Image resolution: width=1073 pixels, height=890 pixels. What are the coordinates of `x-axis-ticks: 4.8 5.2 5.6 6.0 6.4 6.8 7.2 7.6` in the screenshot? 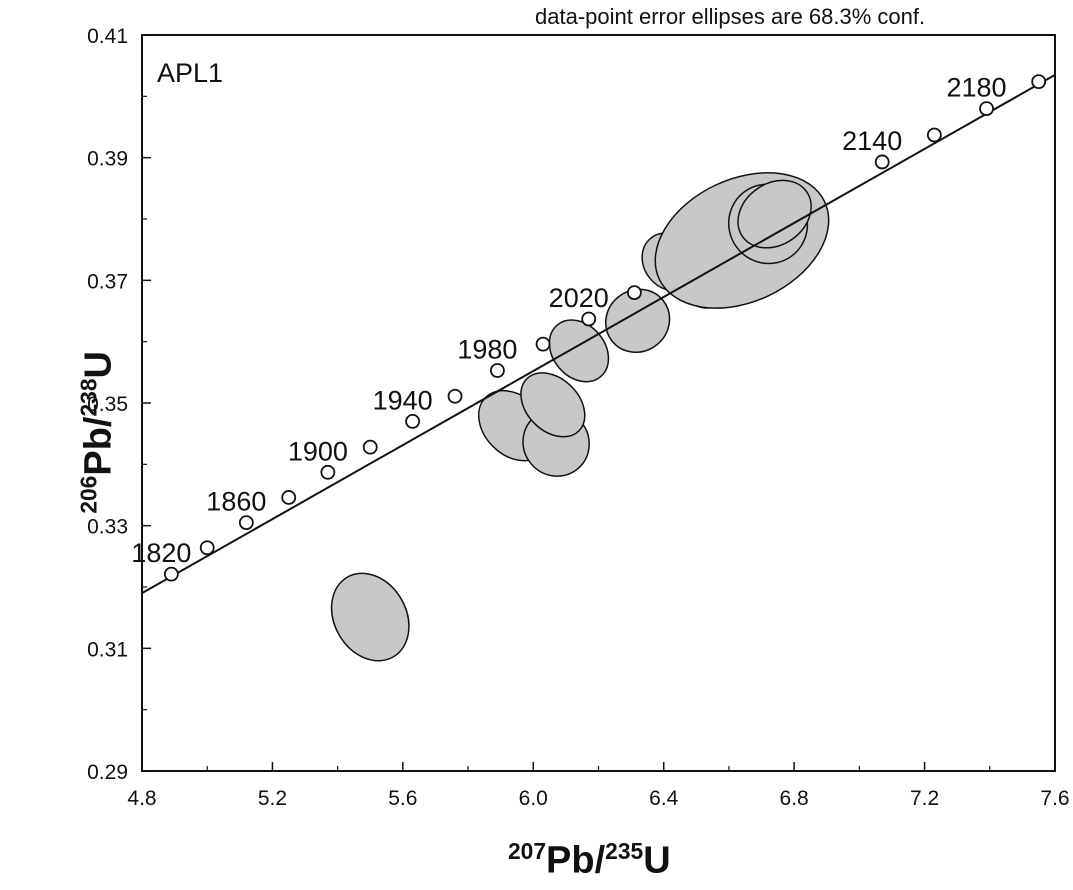 It's located at (598, 786).